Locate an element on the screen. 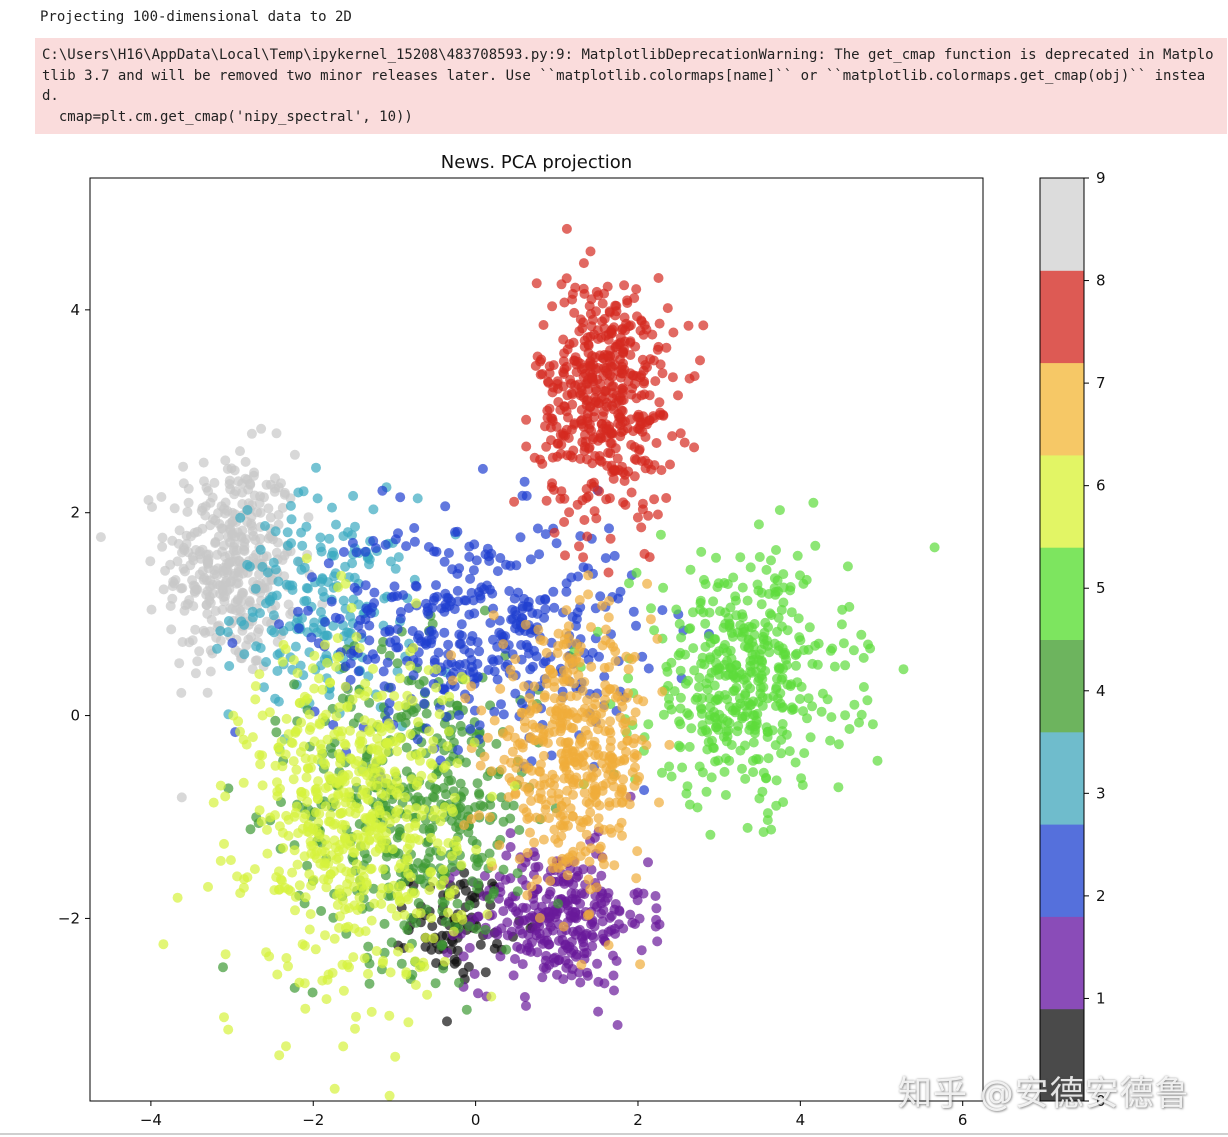  colorbar-tick-label: 1 is located at coordinates (1101, 998).